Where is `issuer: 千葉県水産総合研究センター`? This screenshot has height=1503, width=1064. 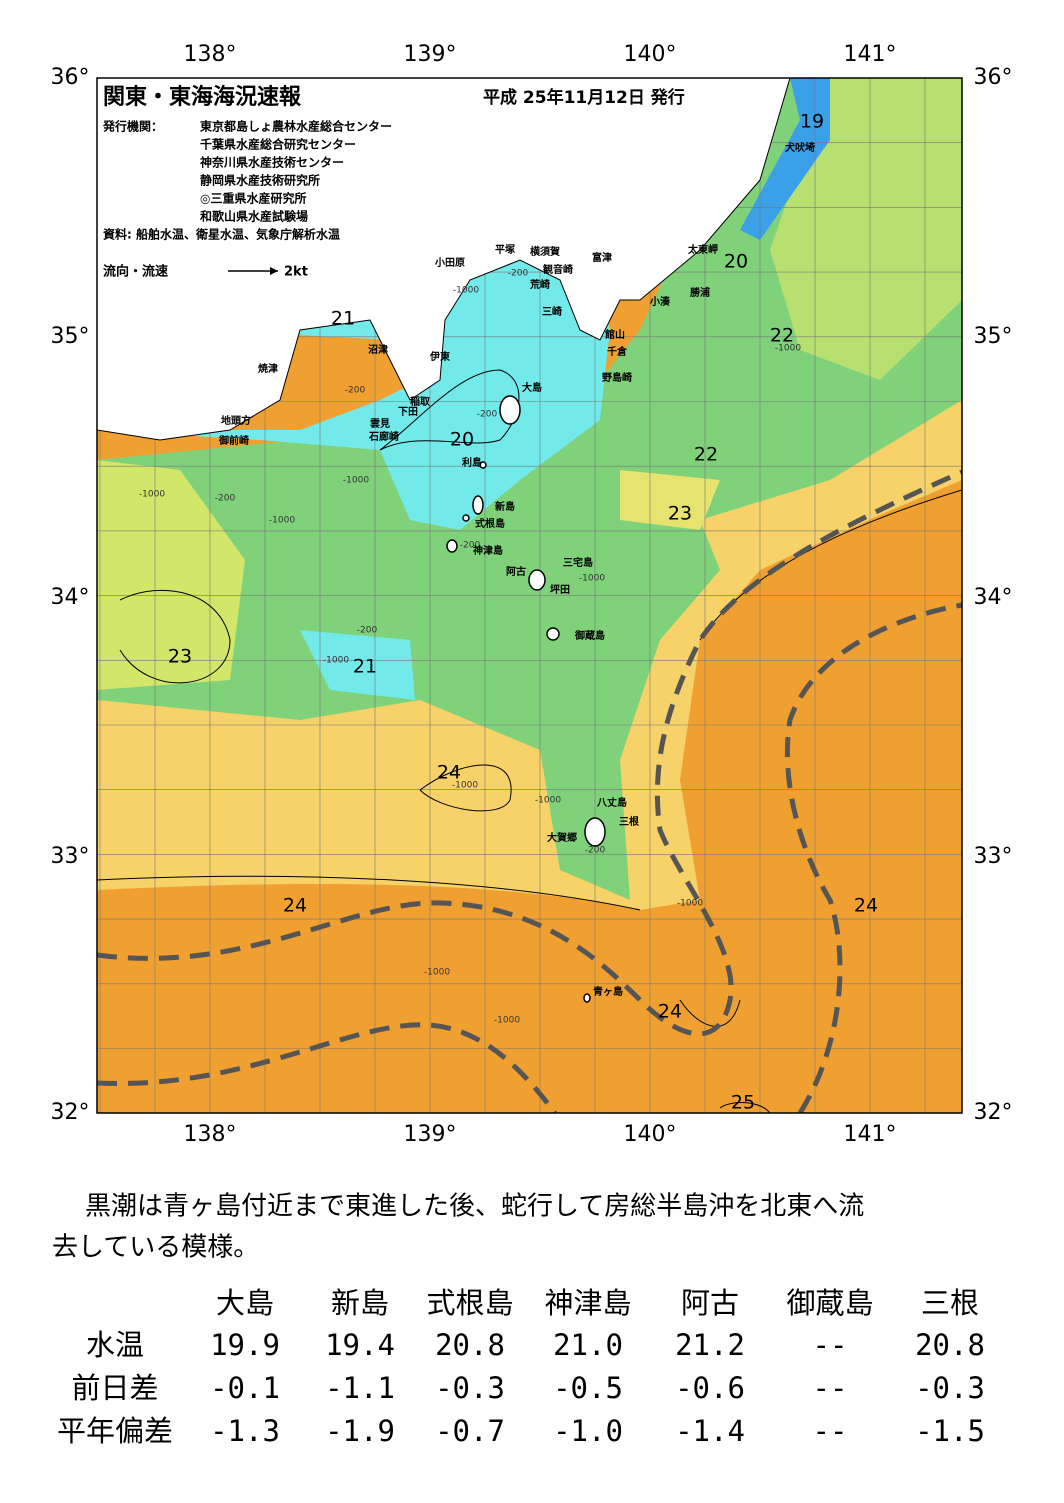 issuer: 千葉県水産総合研究センター is located at coordinates (278, 144).